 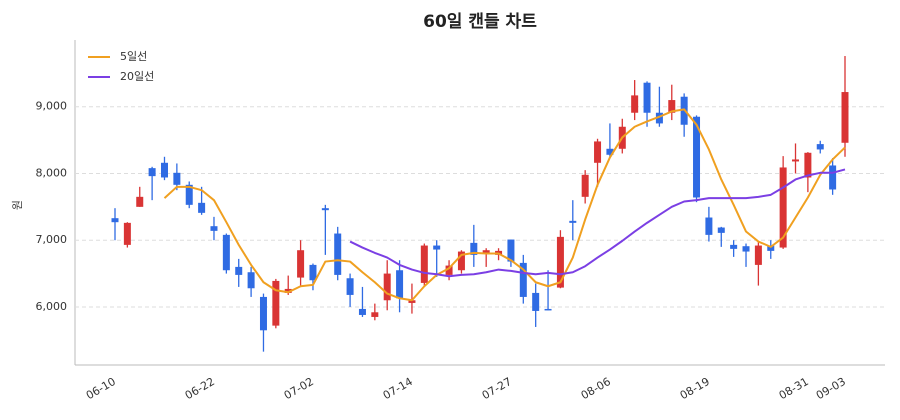 I want to click on y-axis-label: 원, so click(x=17, y=205).